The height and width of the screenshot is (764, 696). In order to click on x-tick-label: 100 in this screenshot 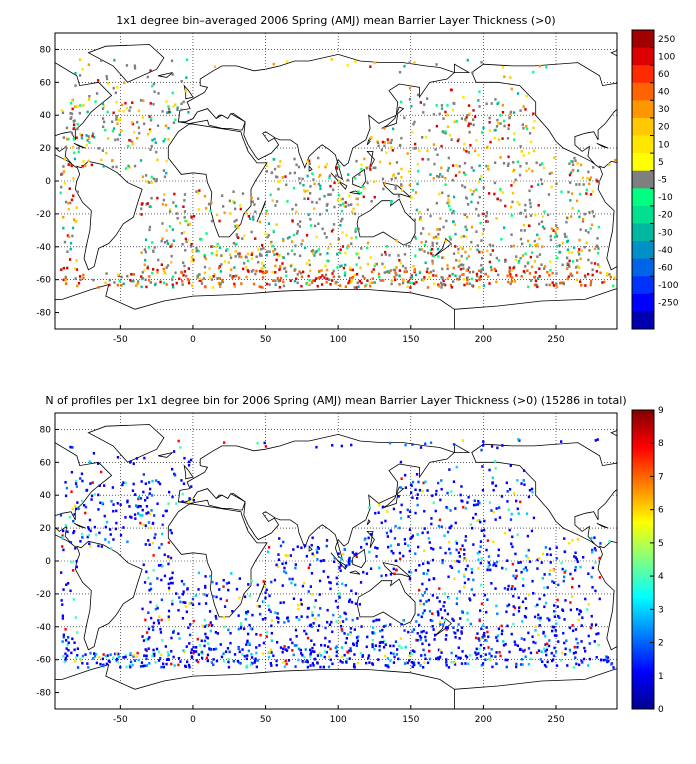, I will do `click(338, 340)`.